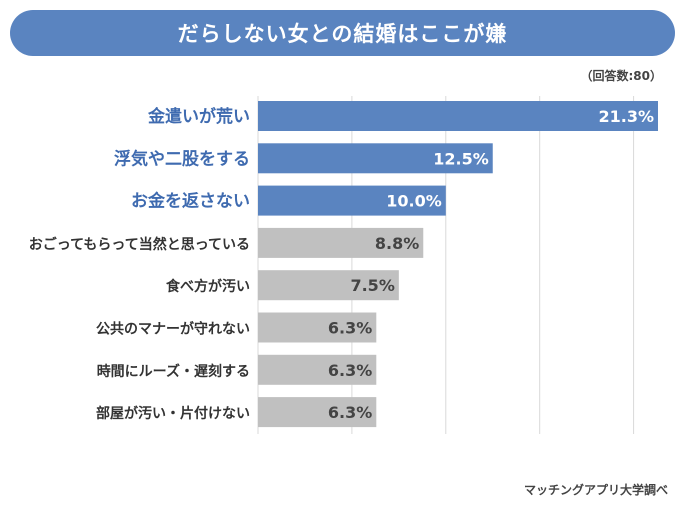 The width and height of the screenshot is (690, 505). What do you see at coordinates (626, 116) in the screenshot?
I see `value-label: 21.3%` at bounding box center [626, 116].